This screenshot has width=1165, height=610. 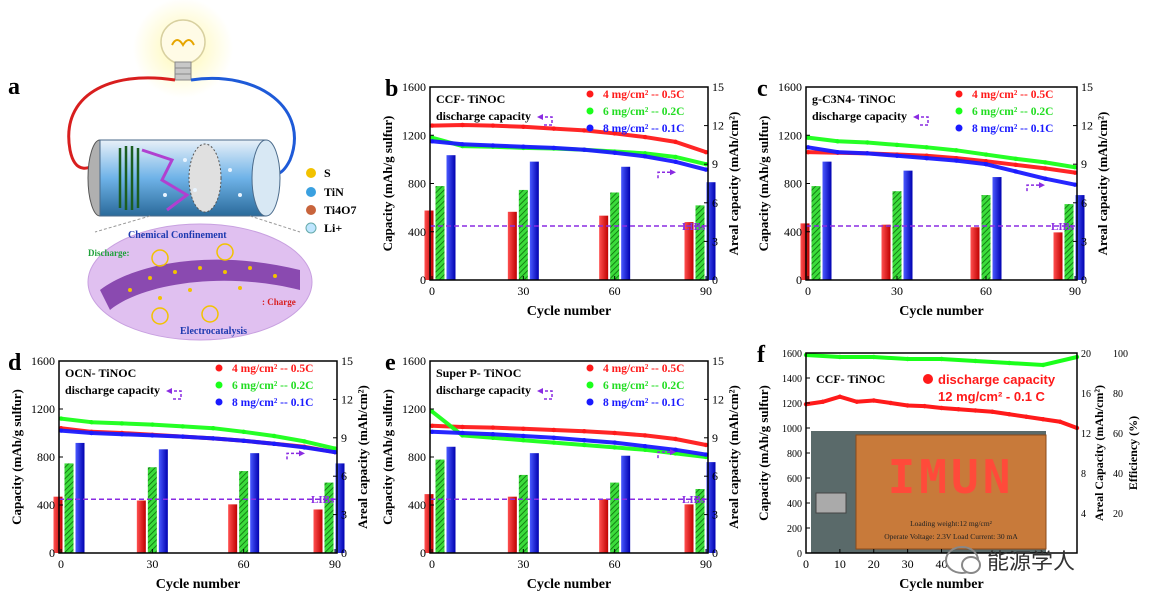 What do you see at coordinates (335, 564) in the screenshot?
I see `x-tick-label-d-90: 90` at bounding box center [335, 564].